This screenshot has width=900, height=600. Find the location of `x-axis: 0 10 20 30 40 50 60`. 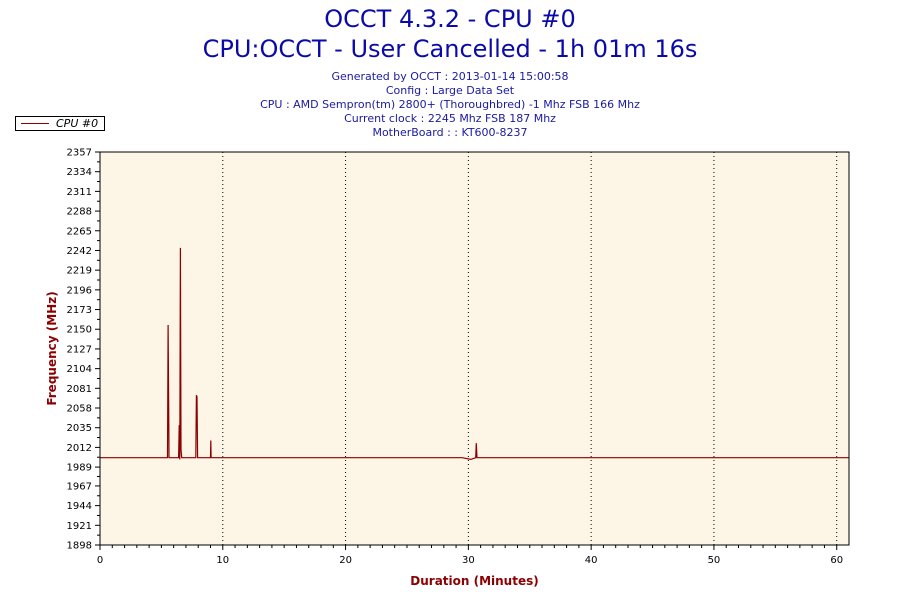

x-axis: 0 10 20 30 40 50 60 is located at coordinates (470, 555).